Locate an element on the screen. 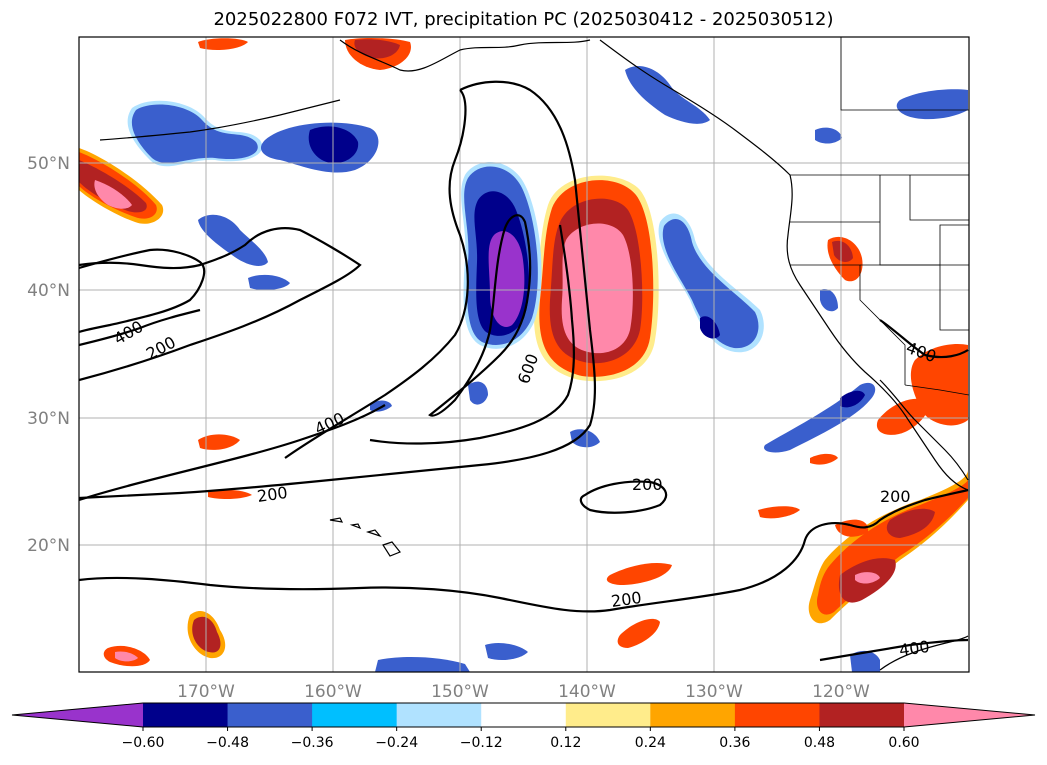 The width and height of the screenshot is (1047, 765). lon-label-140w: 140°W is located at coordinates (587, 692).